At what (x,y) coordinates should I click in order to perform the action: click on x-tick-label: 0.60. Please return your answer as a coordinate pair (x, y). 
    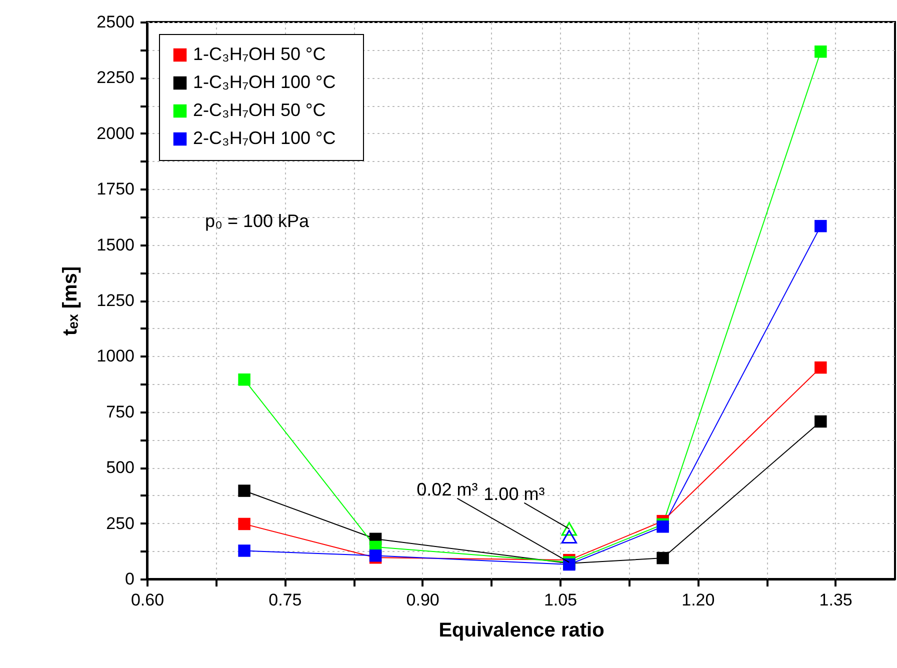
    Looking at the image, I should click on (147, 600).